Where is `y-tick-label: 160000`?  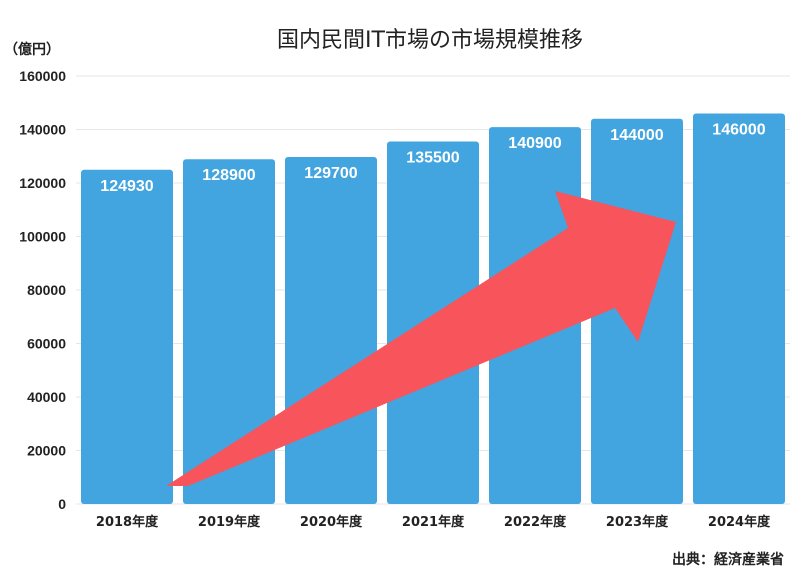 y-tick-label: 160000 is located at coordinates (42, 76).